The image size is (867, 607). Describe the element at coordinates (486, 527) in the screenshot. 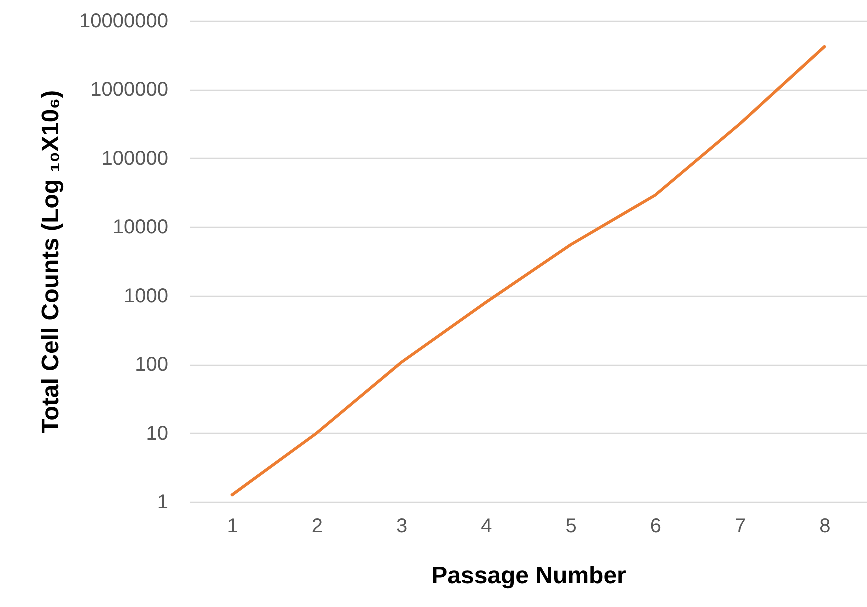

I see `x-tick-label: 4` at that location.